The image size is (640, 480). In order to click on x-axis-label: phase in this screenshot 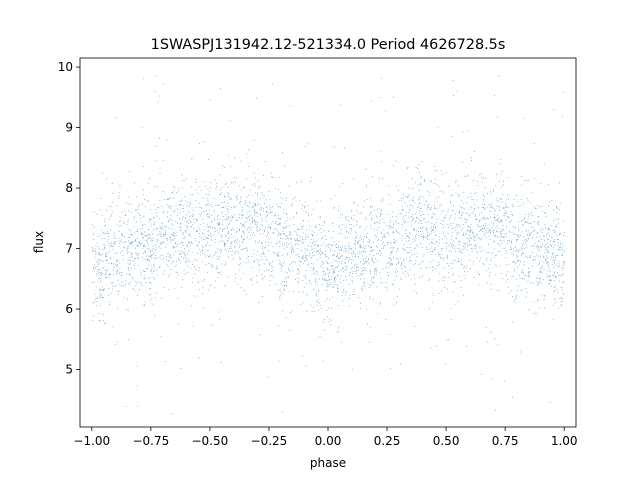, I will do `click(328, 463)`.